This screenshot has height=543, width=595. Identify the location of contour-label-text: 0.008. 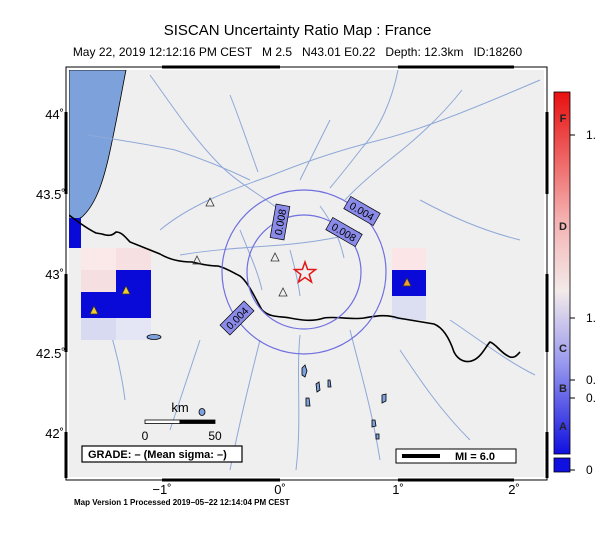
(281, 222).